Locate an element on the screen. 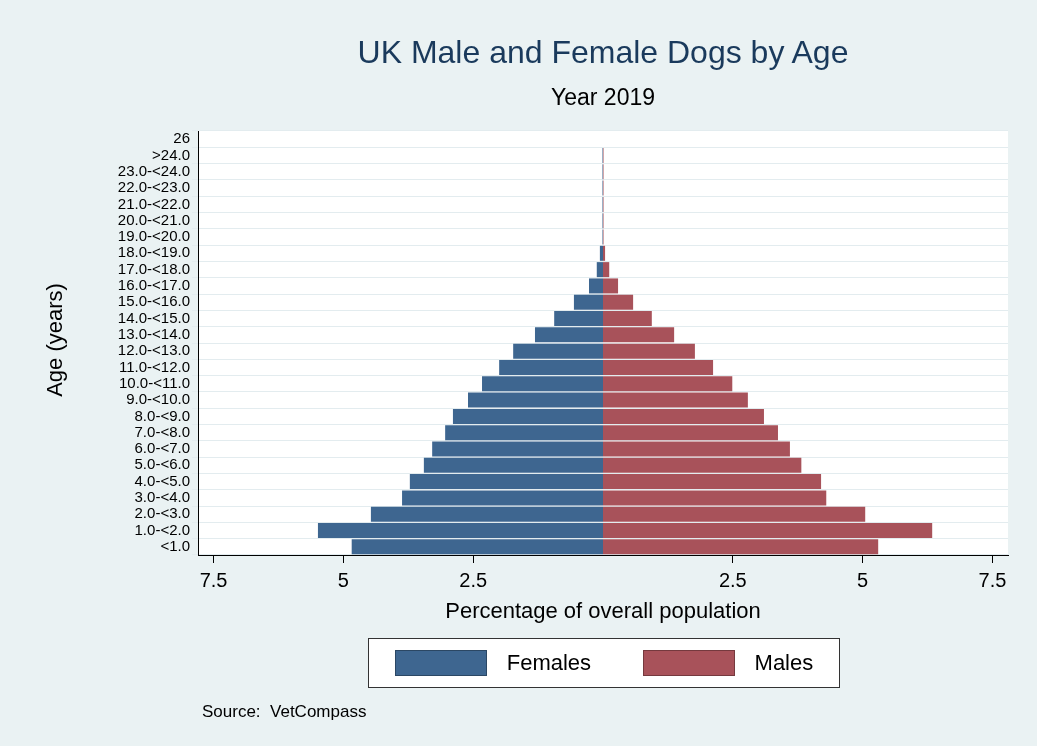 This screenshot has height=746, width=1037. y-tick-label: 7.0-<8.0 is located at coordinates (162, 431).